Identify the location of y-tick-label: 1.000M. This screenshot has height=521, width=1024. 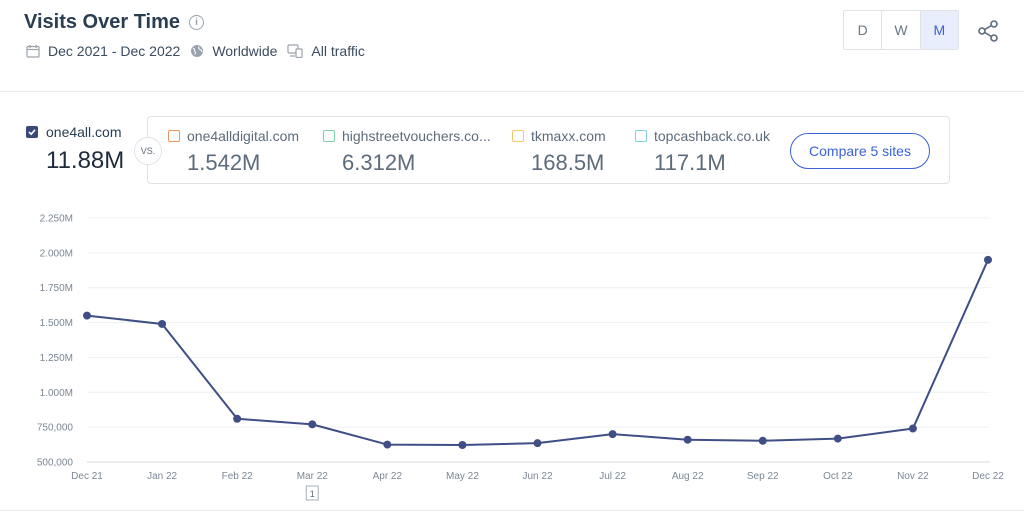
(56, 393).